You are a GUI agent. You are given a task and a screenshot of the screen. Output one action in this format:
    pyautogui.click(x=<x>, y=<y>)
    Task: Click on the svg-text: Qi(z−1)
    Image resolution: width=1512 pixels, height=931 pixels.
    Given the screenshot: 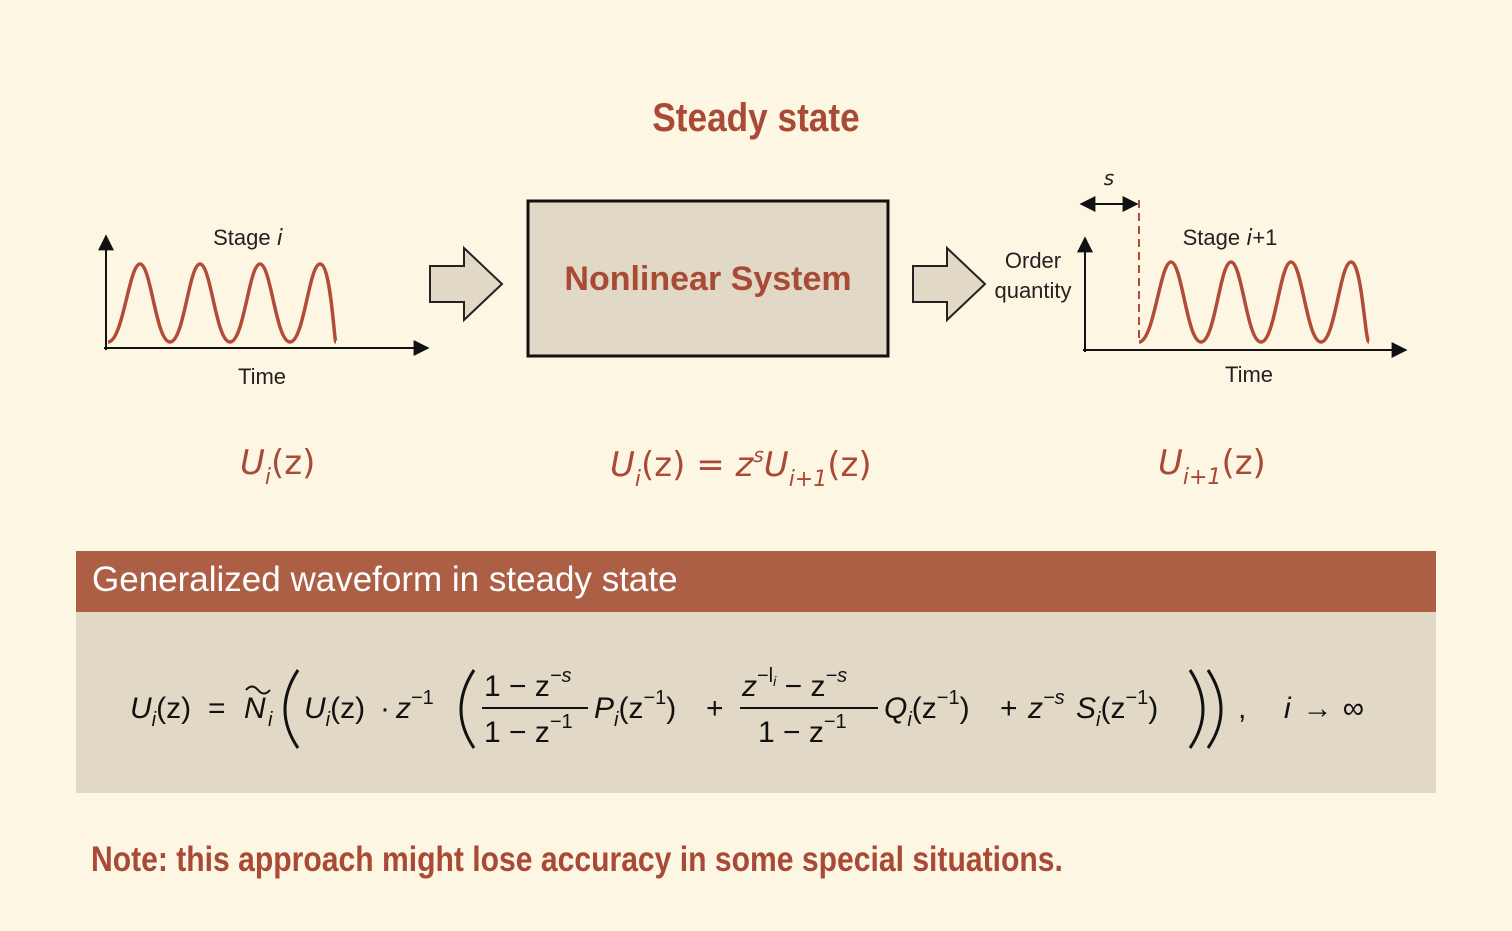 What is the action you would take?
    pyautogui.click(x=927, y=709)
    